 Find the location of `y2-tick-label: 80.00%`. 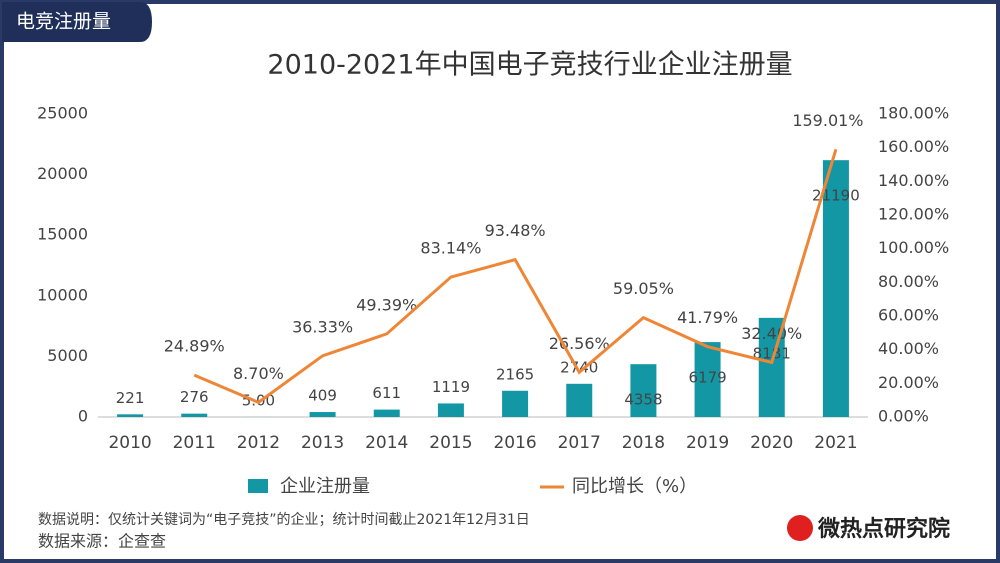

y2-tick-label: 80.00% is located at coordinates (908, 281).